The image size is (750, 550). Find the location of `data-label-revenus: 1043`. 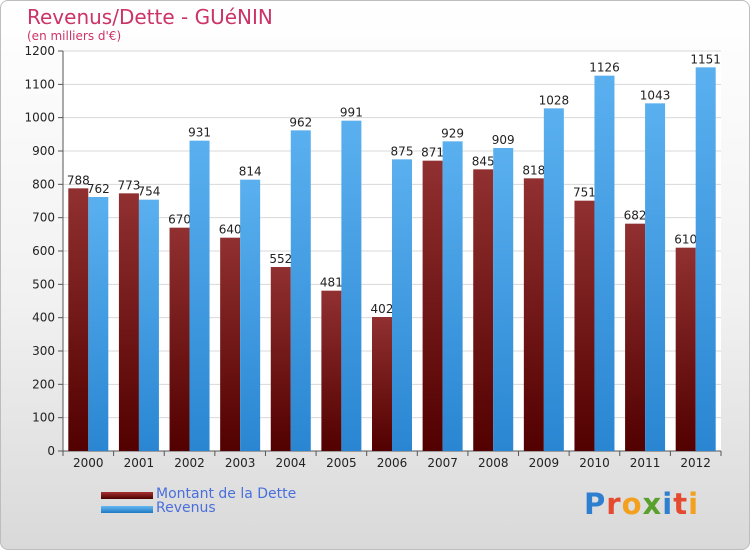

data-label-revenus: 1043 is located at coordinates (655, 95).